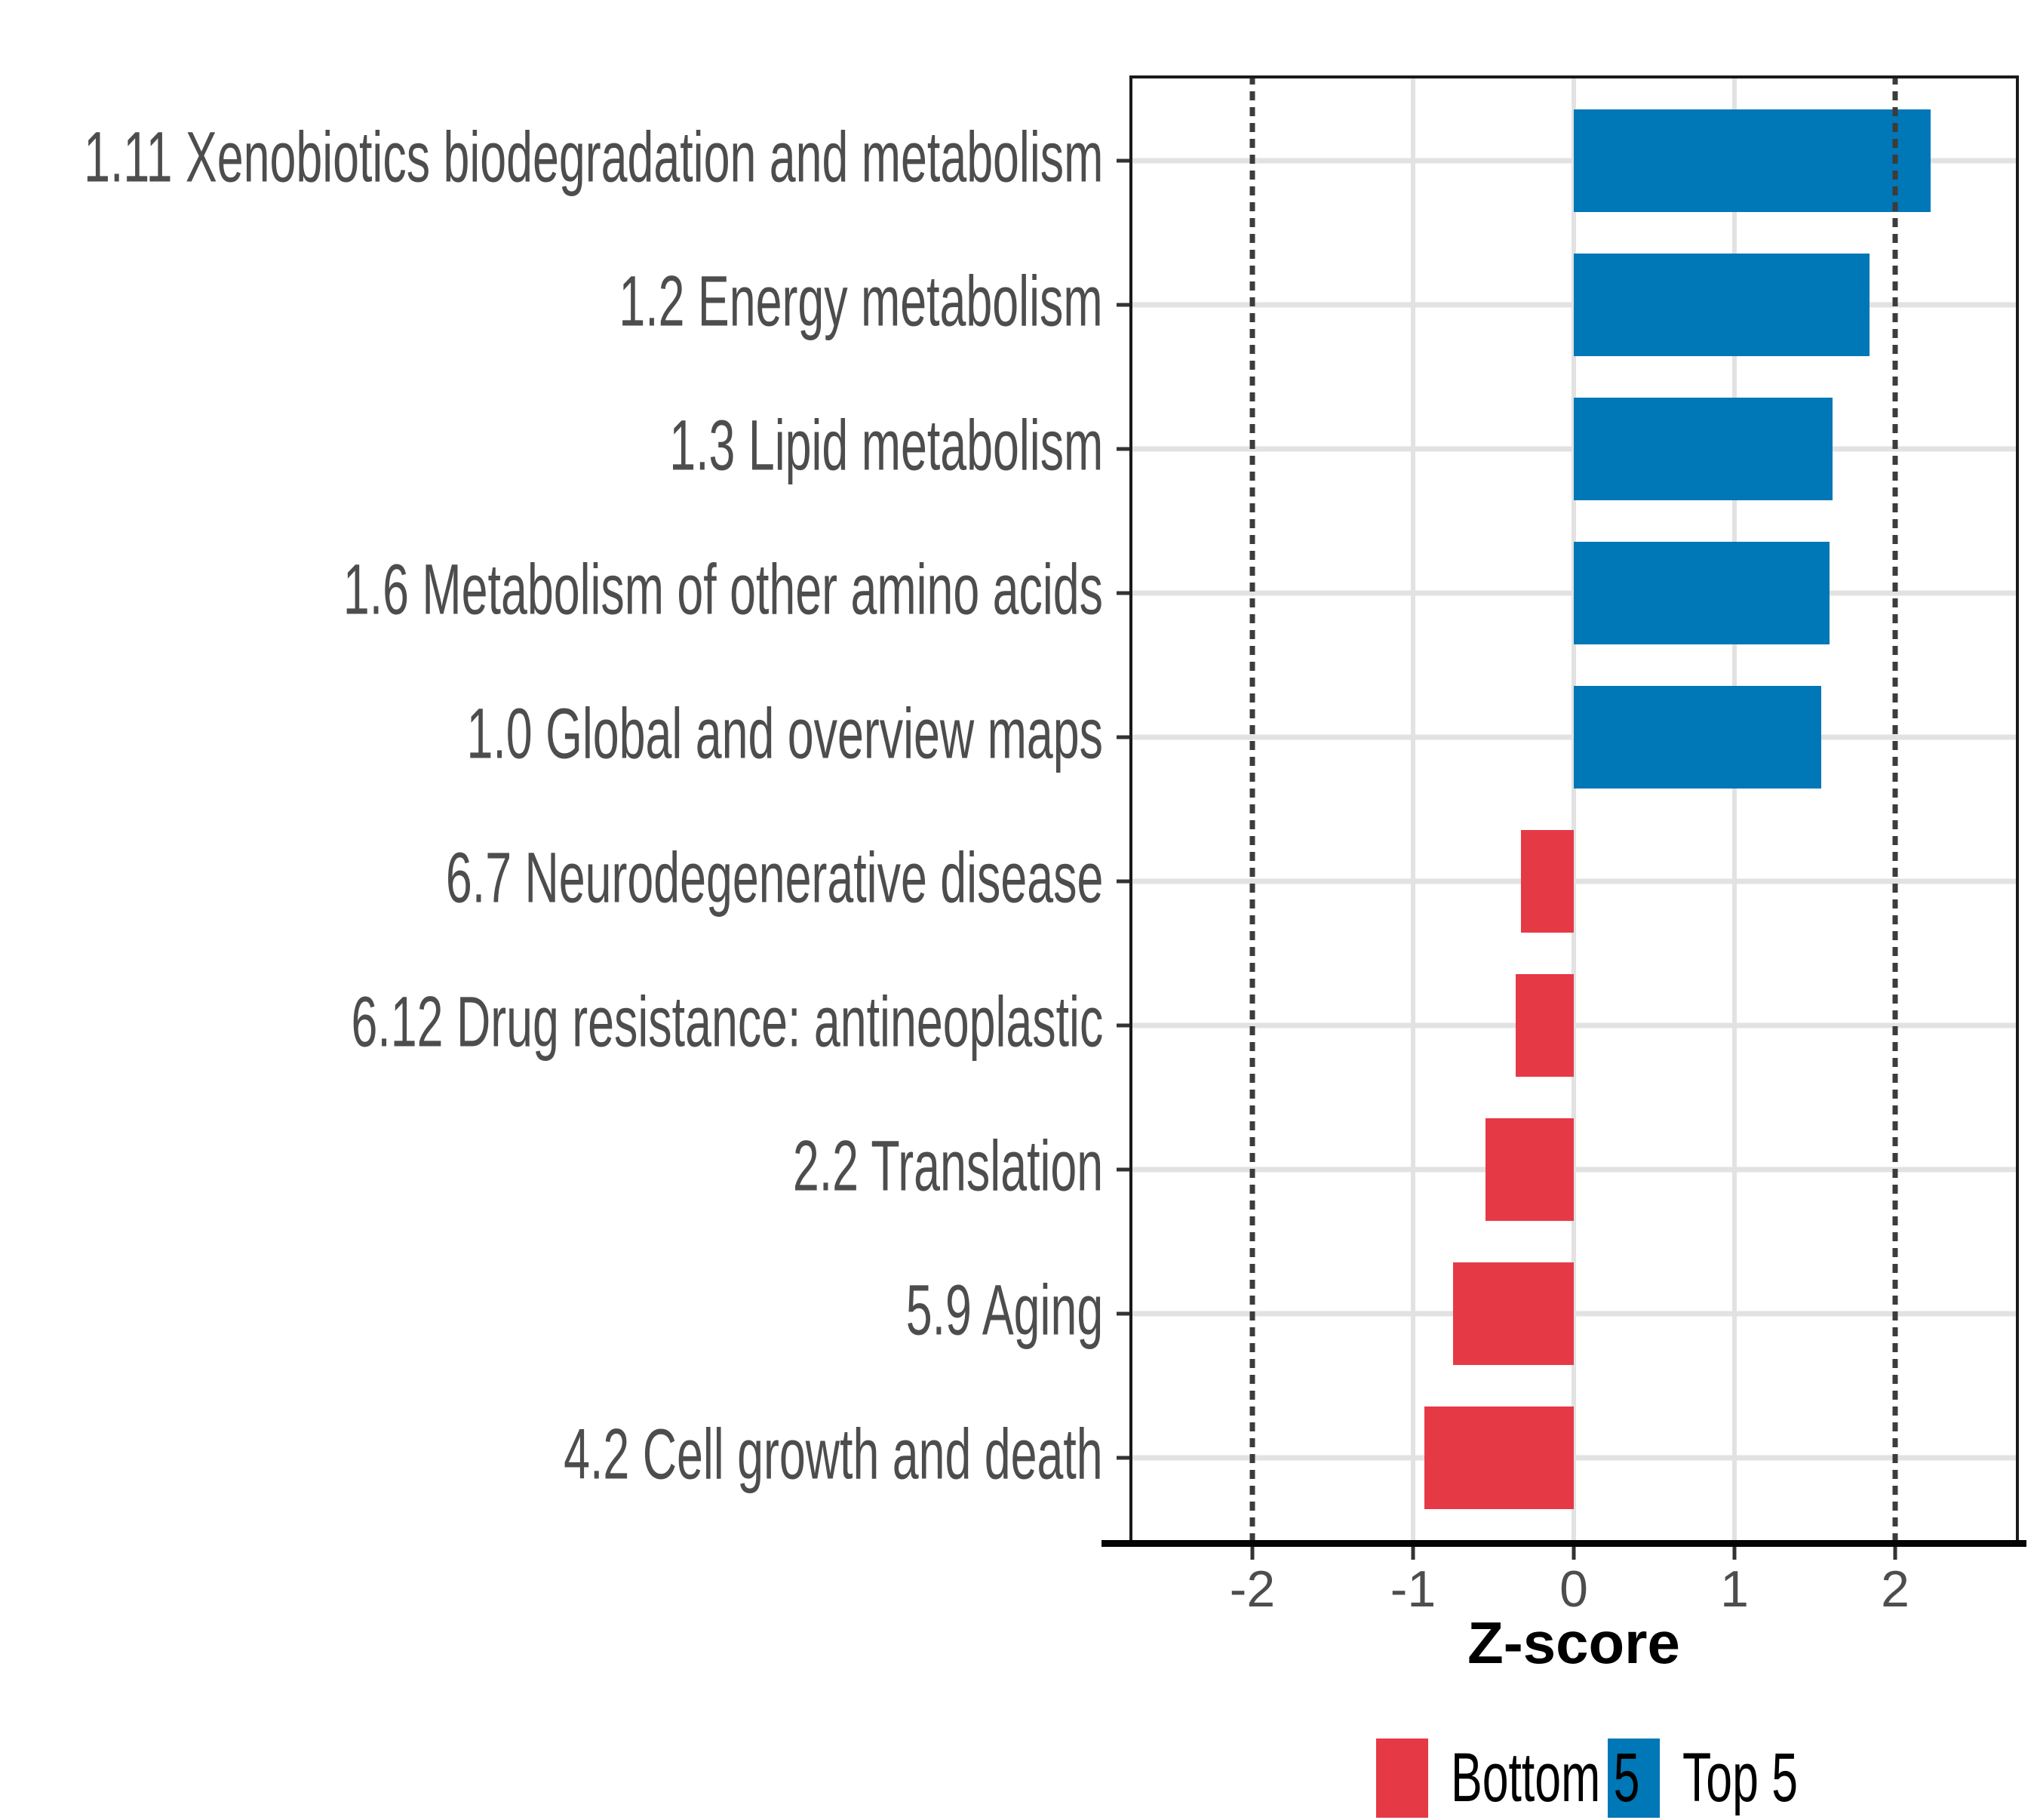  Describe the element at coordinates (885, 445) in the screenshot. I see `category-label: 1.3 Lipid metabolism` at that location.